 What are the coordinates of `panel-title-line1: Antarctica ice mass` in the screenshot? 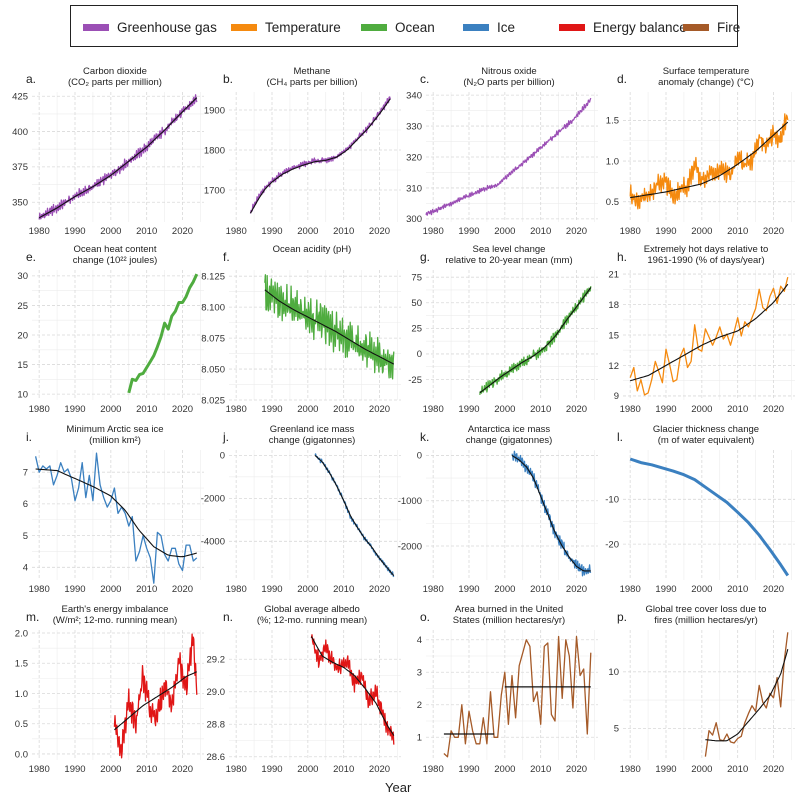 It's located at (509, 429).